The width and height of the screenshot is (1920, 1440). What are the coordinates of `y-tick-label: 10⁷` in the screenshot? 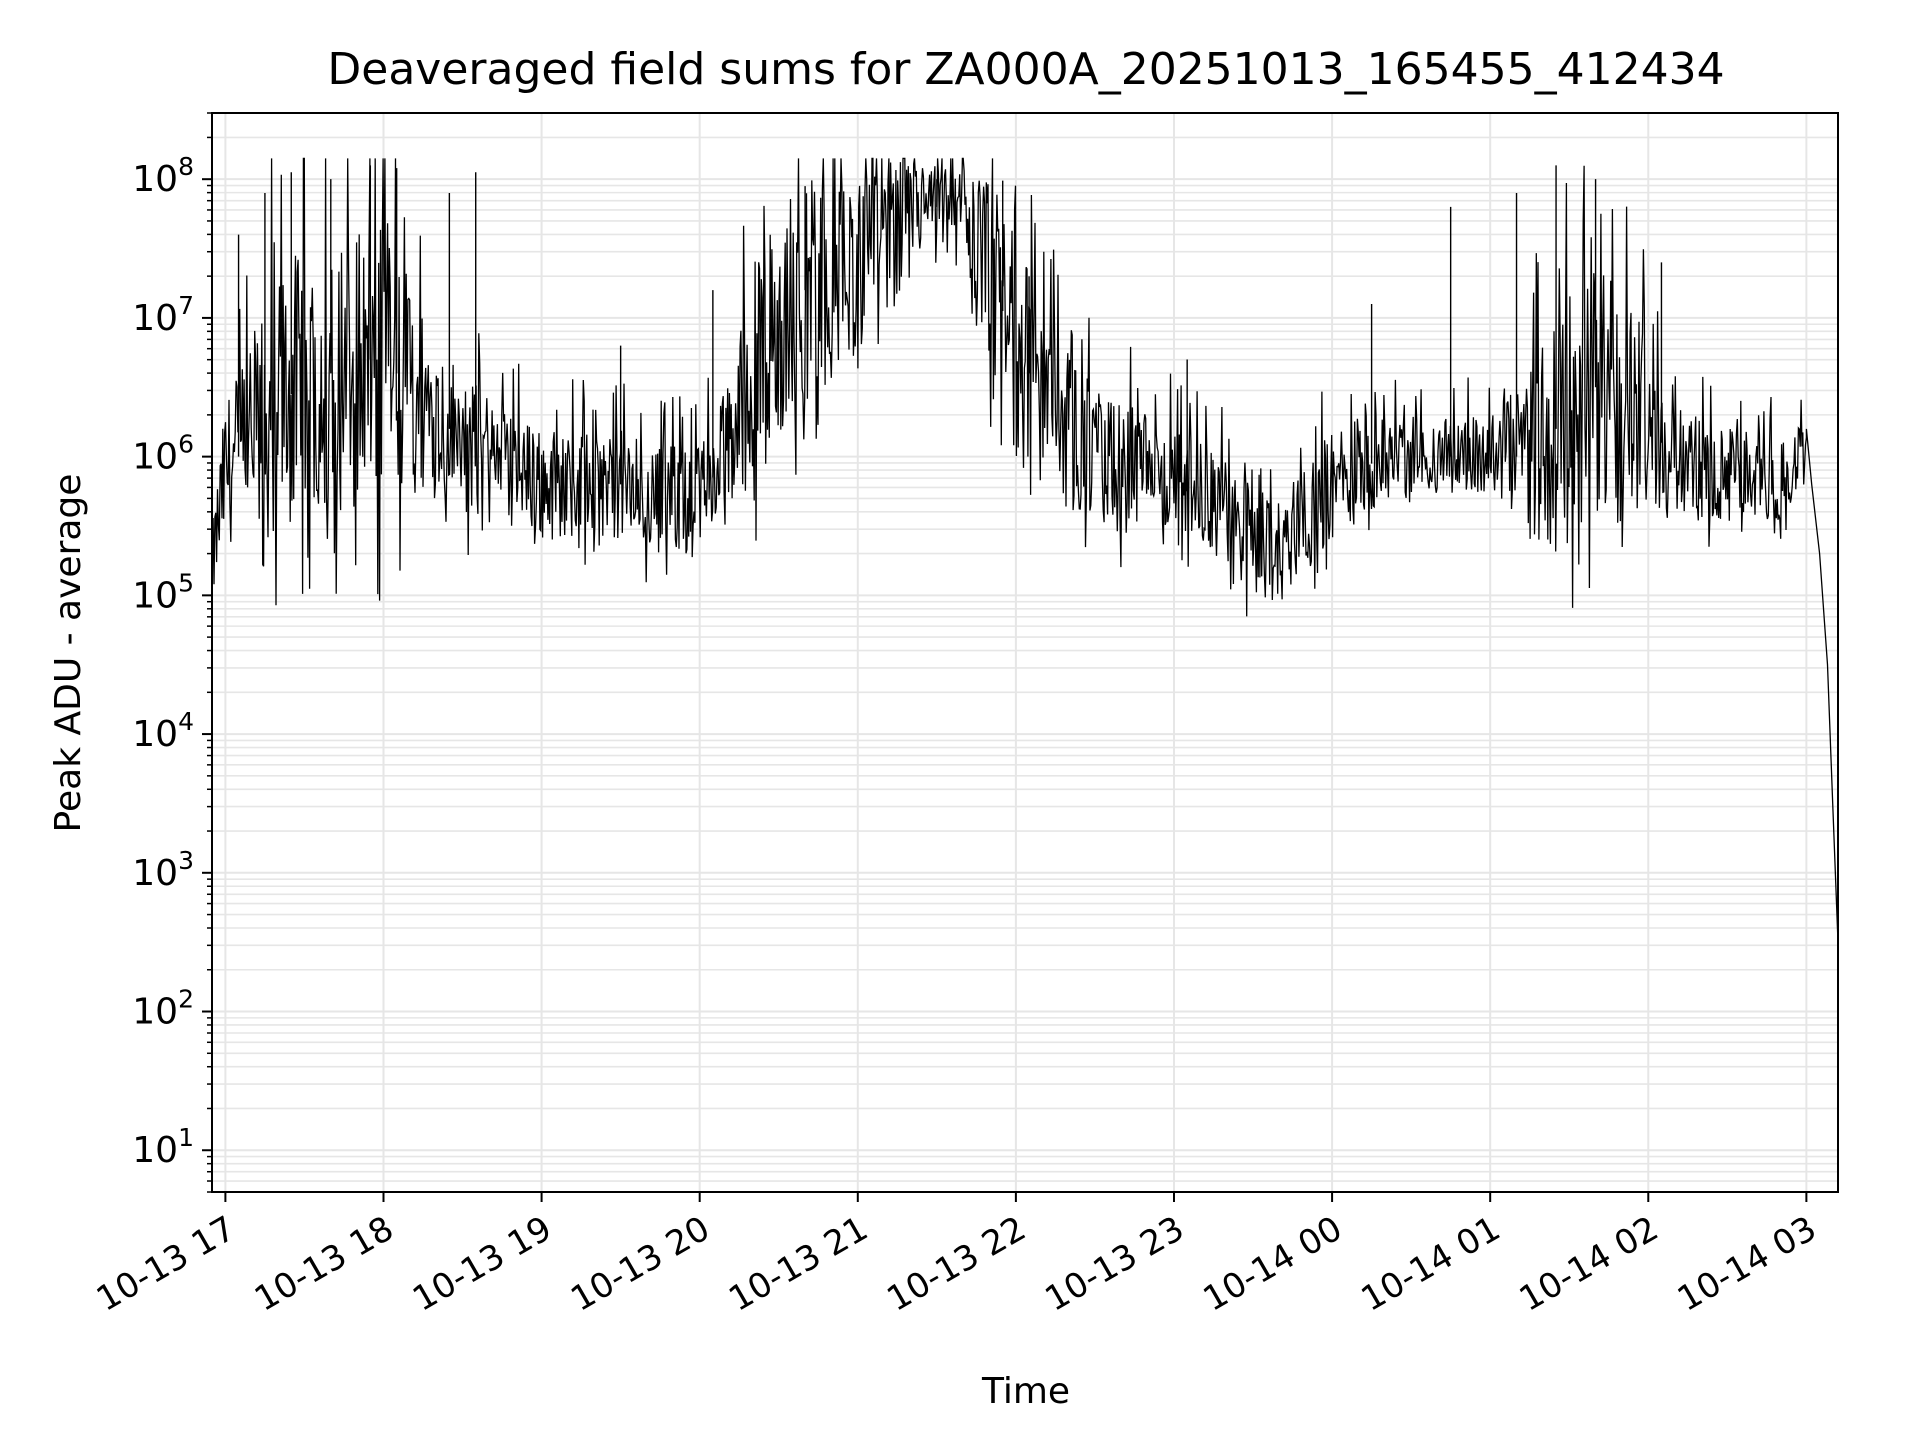 It's located at (163, 315).